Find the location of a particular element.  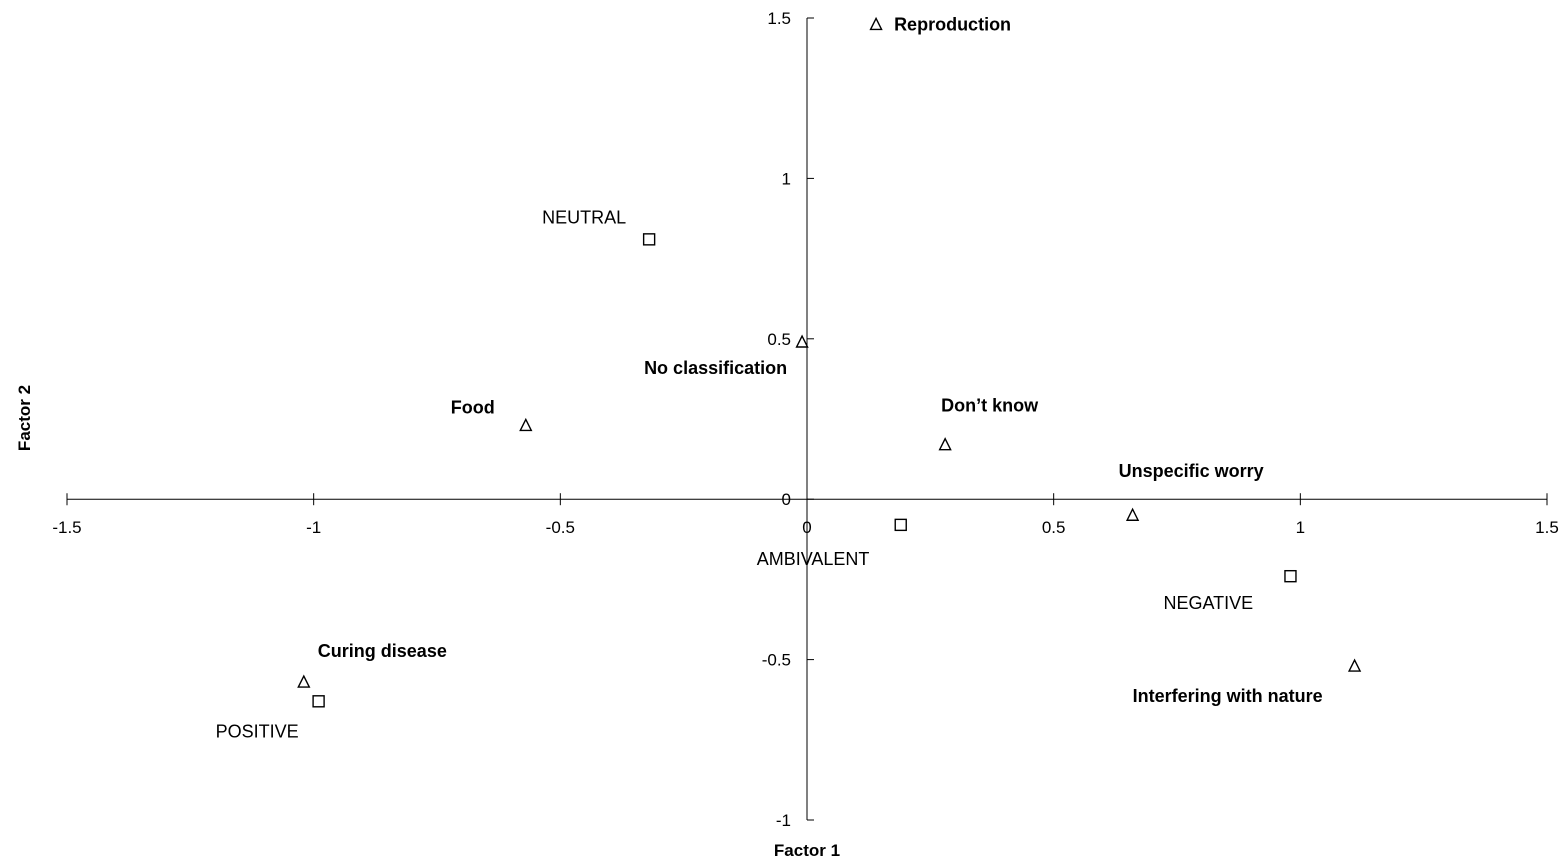

x-tick-label: 1.5 is located at coordinates (1547, 527).